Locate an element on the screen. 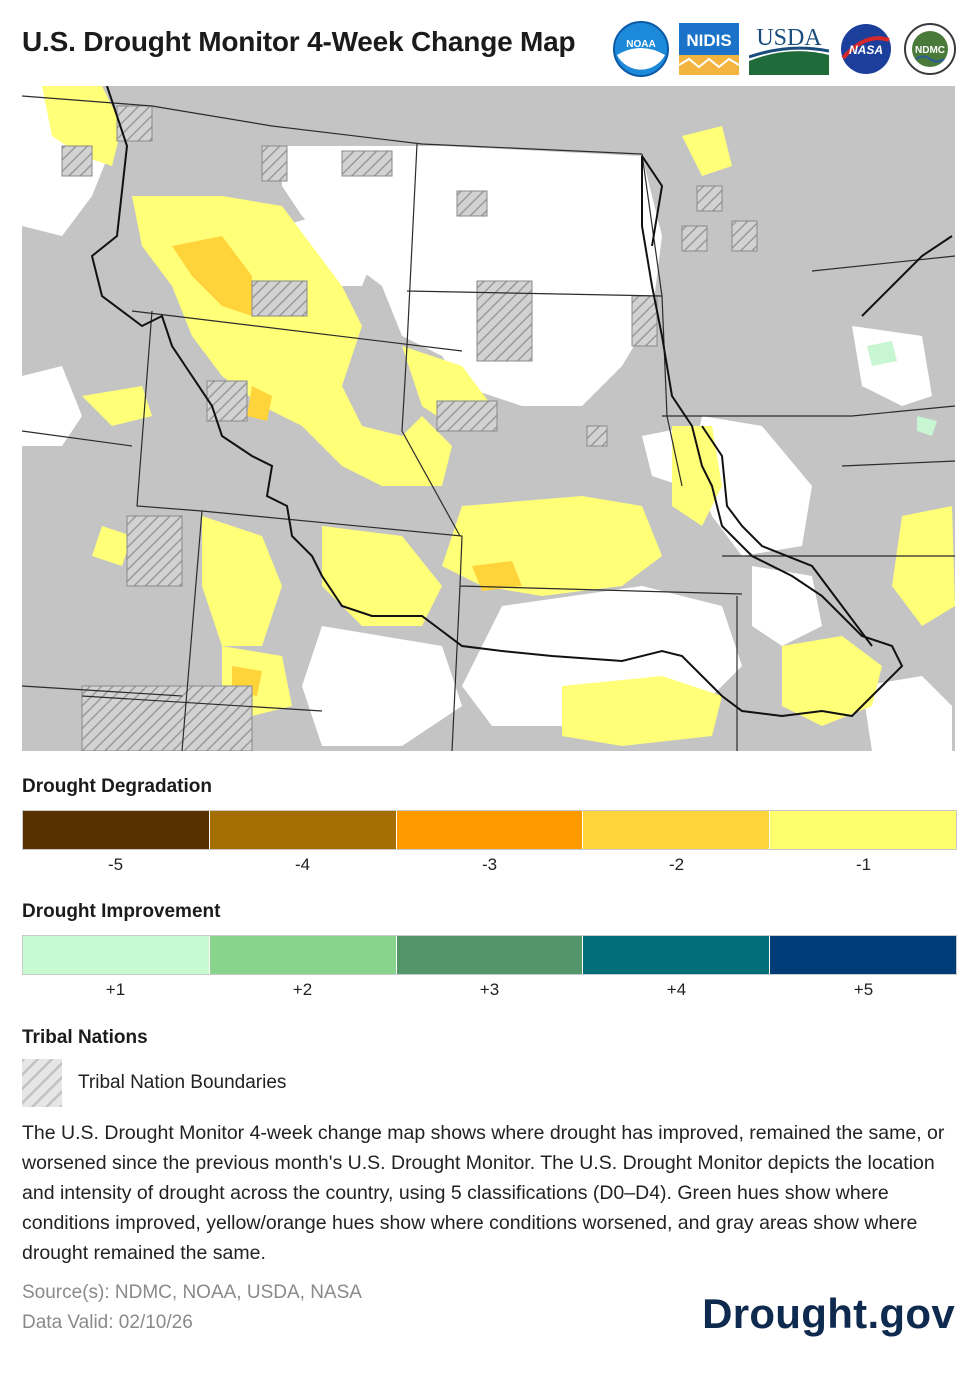 Image resolution: width=976 pixels, height=1387 pixels. tribal-legend-item: Tribal Nation Boundaries is located at coordinates (154, 1083).